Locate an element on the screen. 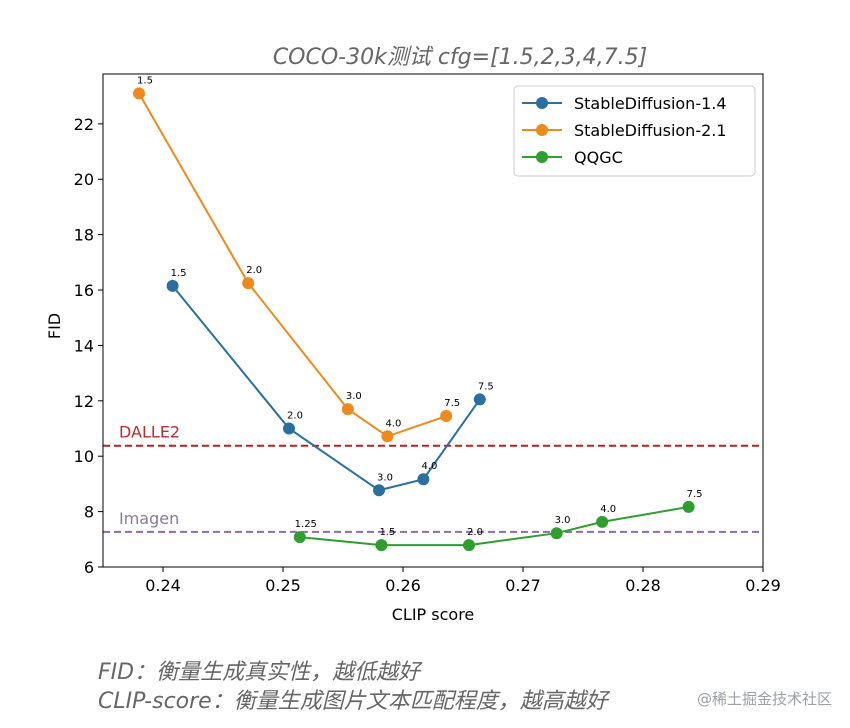 This screenshot has height=728, width=850. data-label-stablediffusion-1-4-0: 1.5 is located at coordinates (179, 273).